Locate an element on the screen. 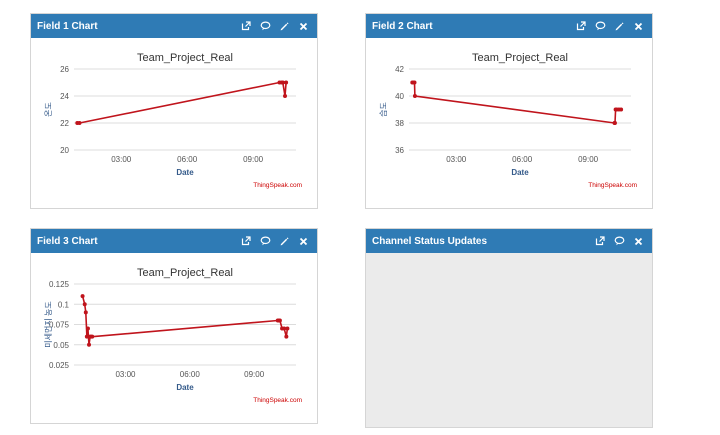  y-tick-label: 38 is located at coordinates (399, 123).